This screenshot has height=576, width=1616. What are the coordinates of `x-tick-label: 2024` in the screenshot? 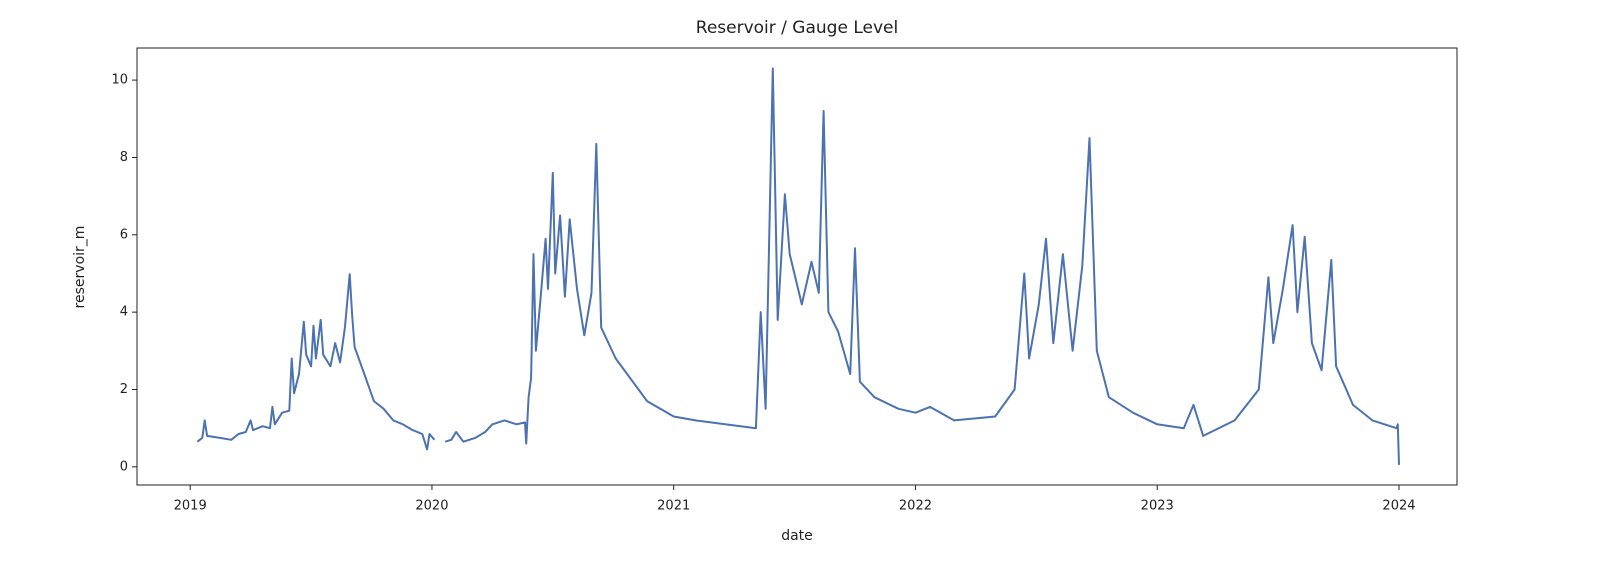 It's located at (1398, 506).